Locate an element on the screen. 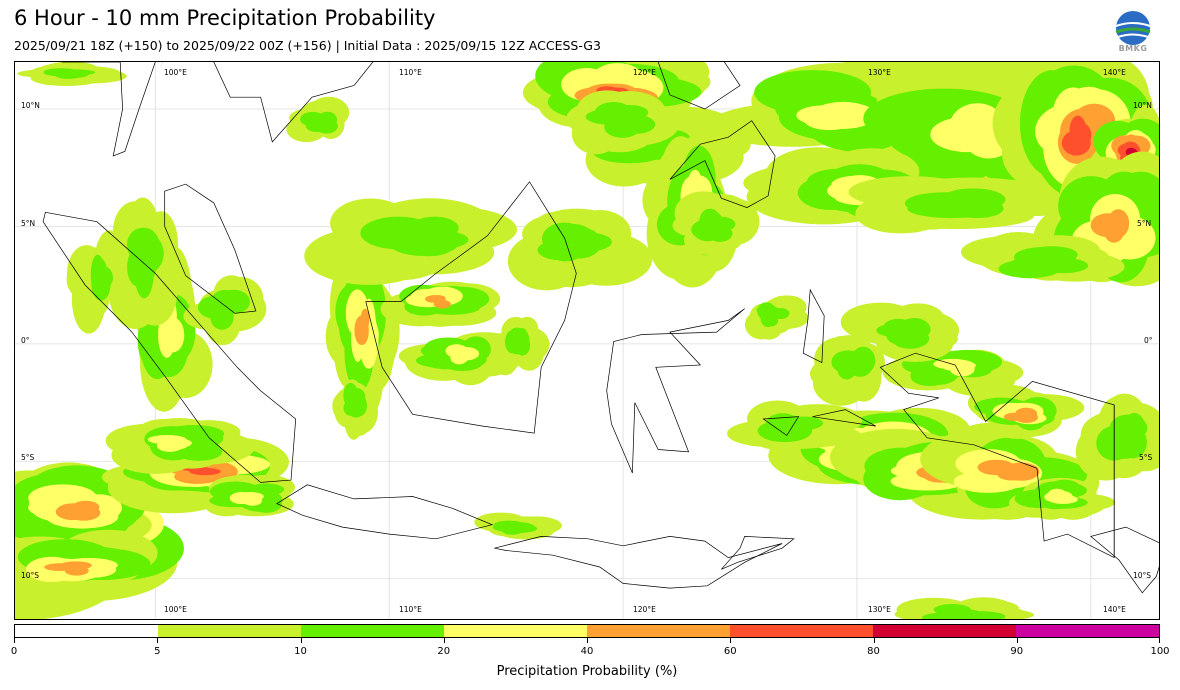 This screenshot has height=690, width=1180. lon-label-bottom-120: 120°E is located at coordinates (644, 609).